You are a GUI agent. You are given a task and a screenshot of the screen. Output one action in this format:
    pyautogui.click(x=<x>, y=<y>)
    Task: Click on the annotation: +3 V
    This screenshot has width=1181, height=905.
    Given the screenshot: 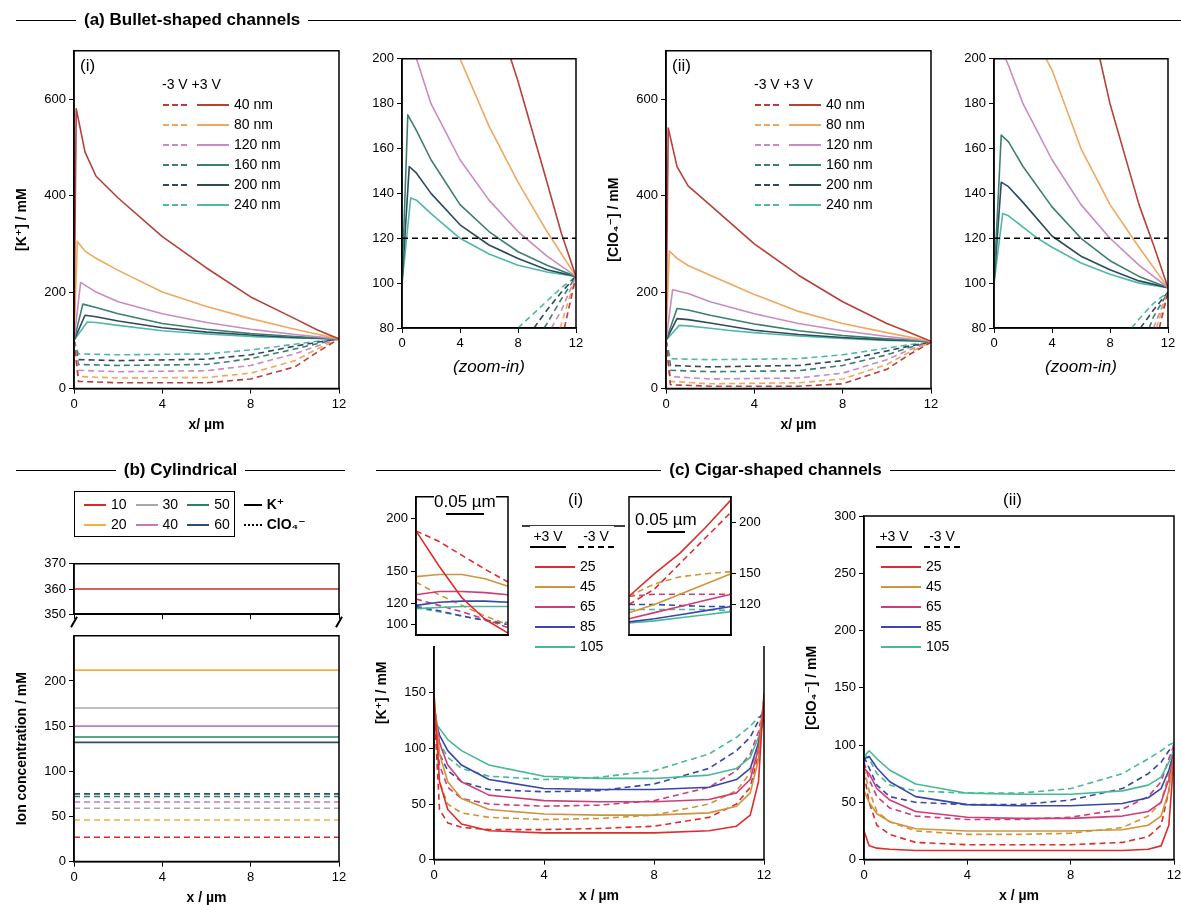 What is the action you would take?
    pyautogui.click(x=894, y=536)
    